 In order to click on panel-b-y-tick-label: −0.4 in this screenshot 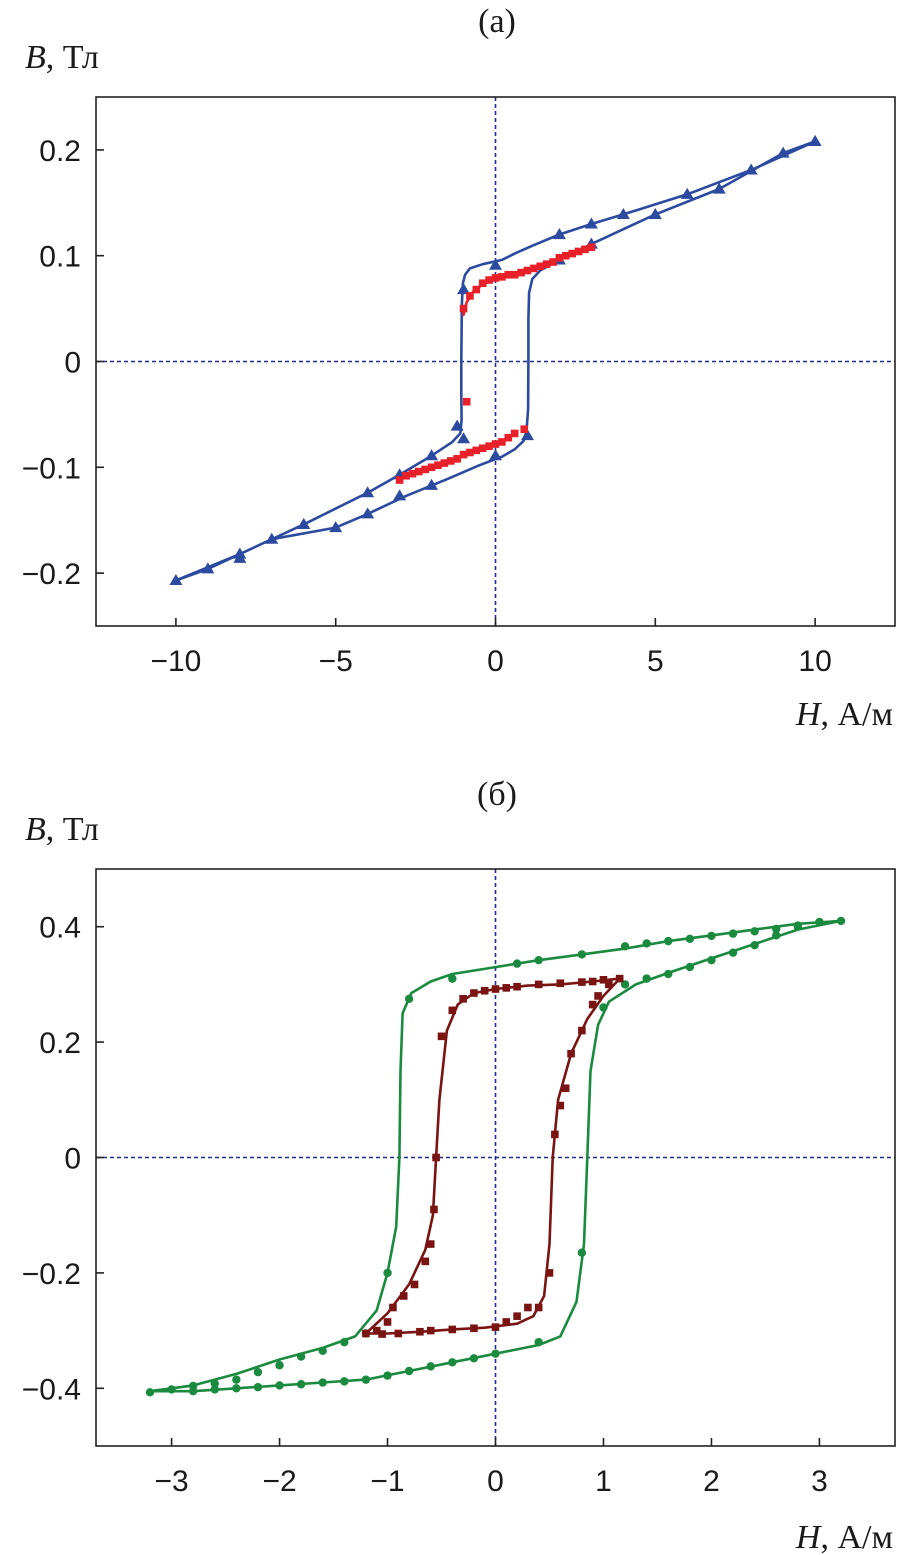, I will do `click(51, 1389)`.